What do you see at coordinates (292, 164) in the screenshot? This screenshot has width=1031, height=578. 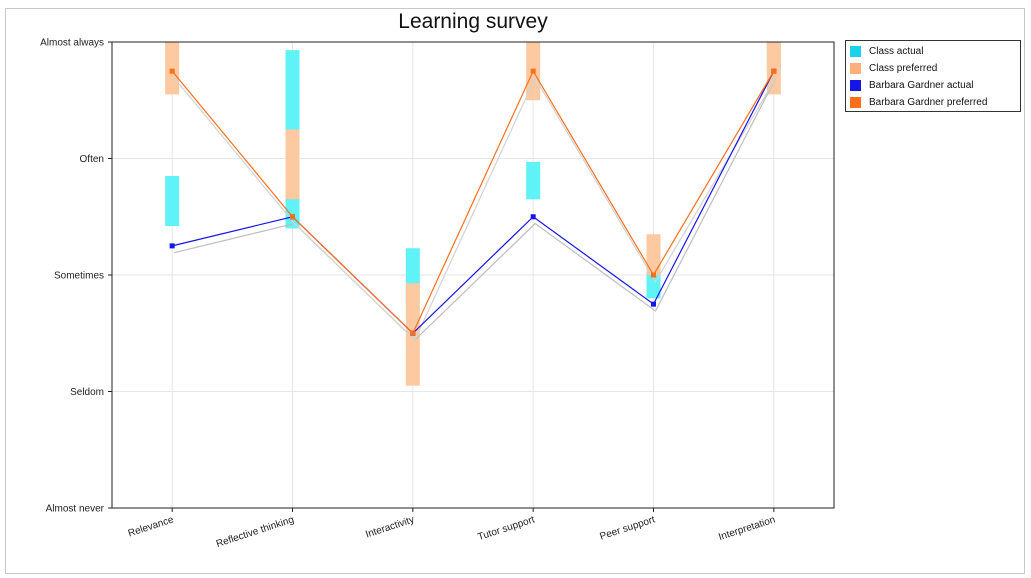 I see `range-bar-class-preferred-reflective-thinking` at bounding box center [292, 164].